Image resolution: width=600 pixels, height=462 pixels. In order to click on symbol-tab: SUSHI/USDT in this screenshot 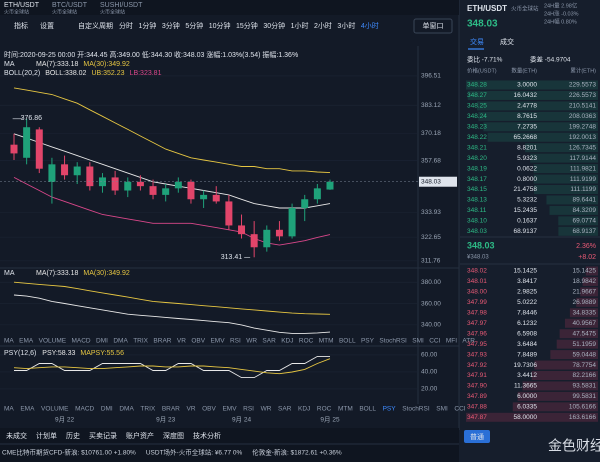, I will do `click(121, 5)`.